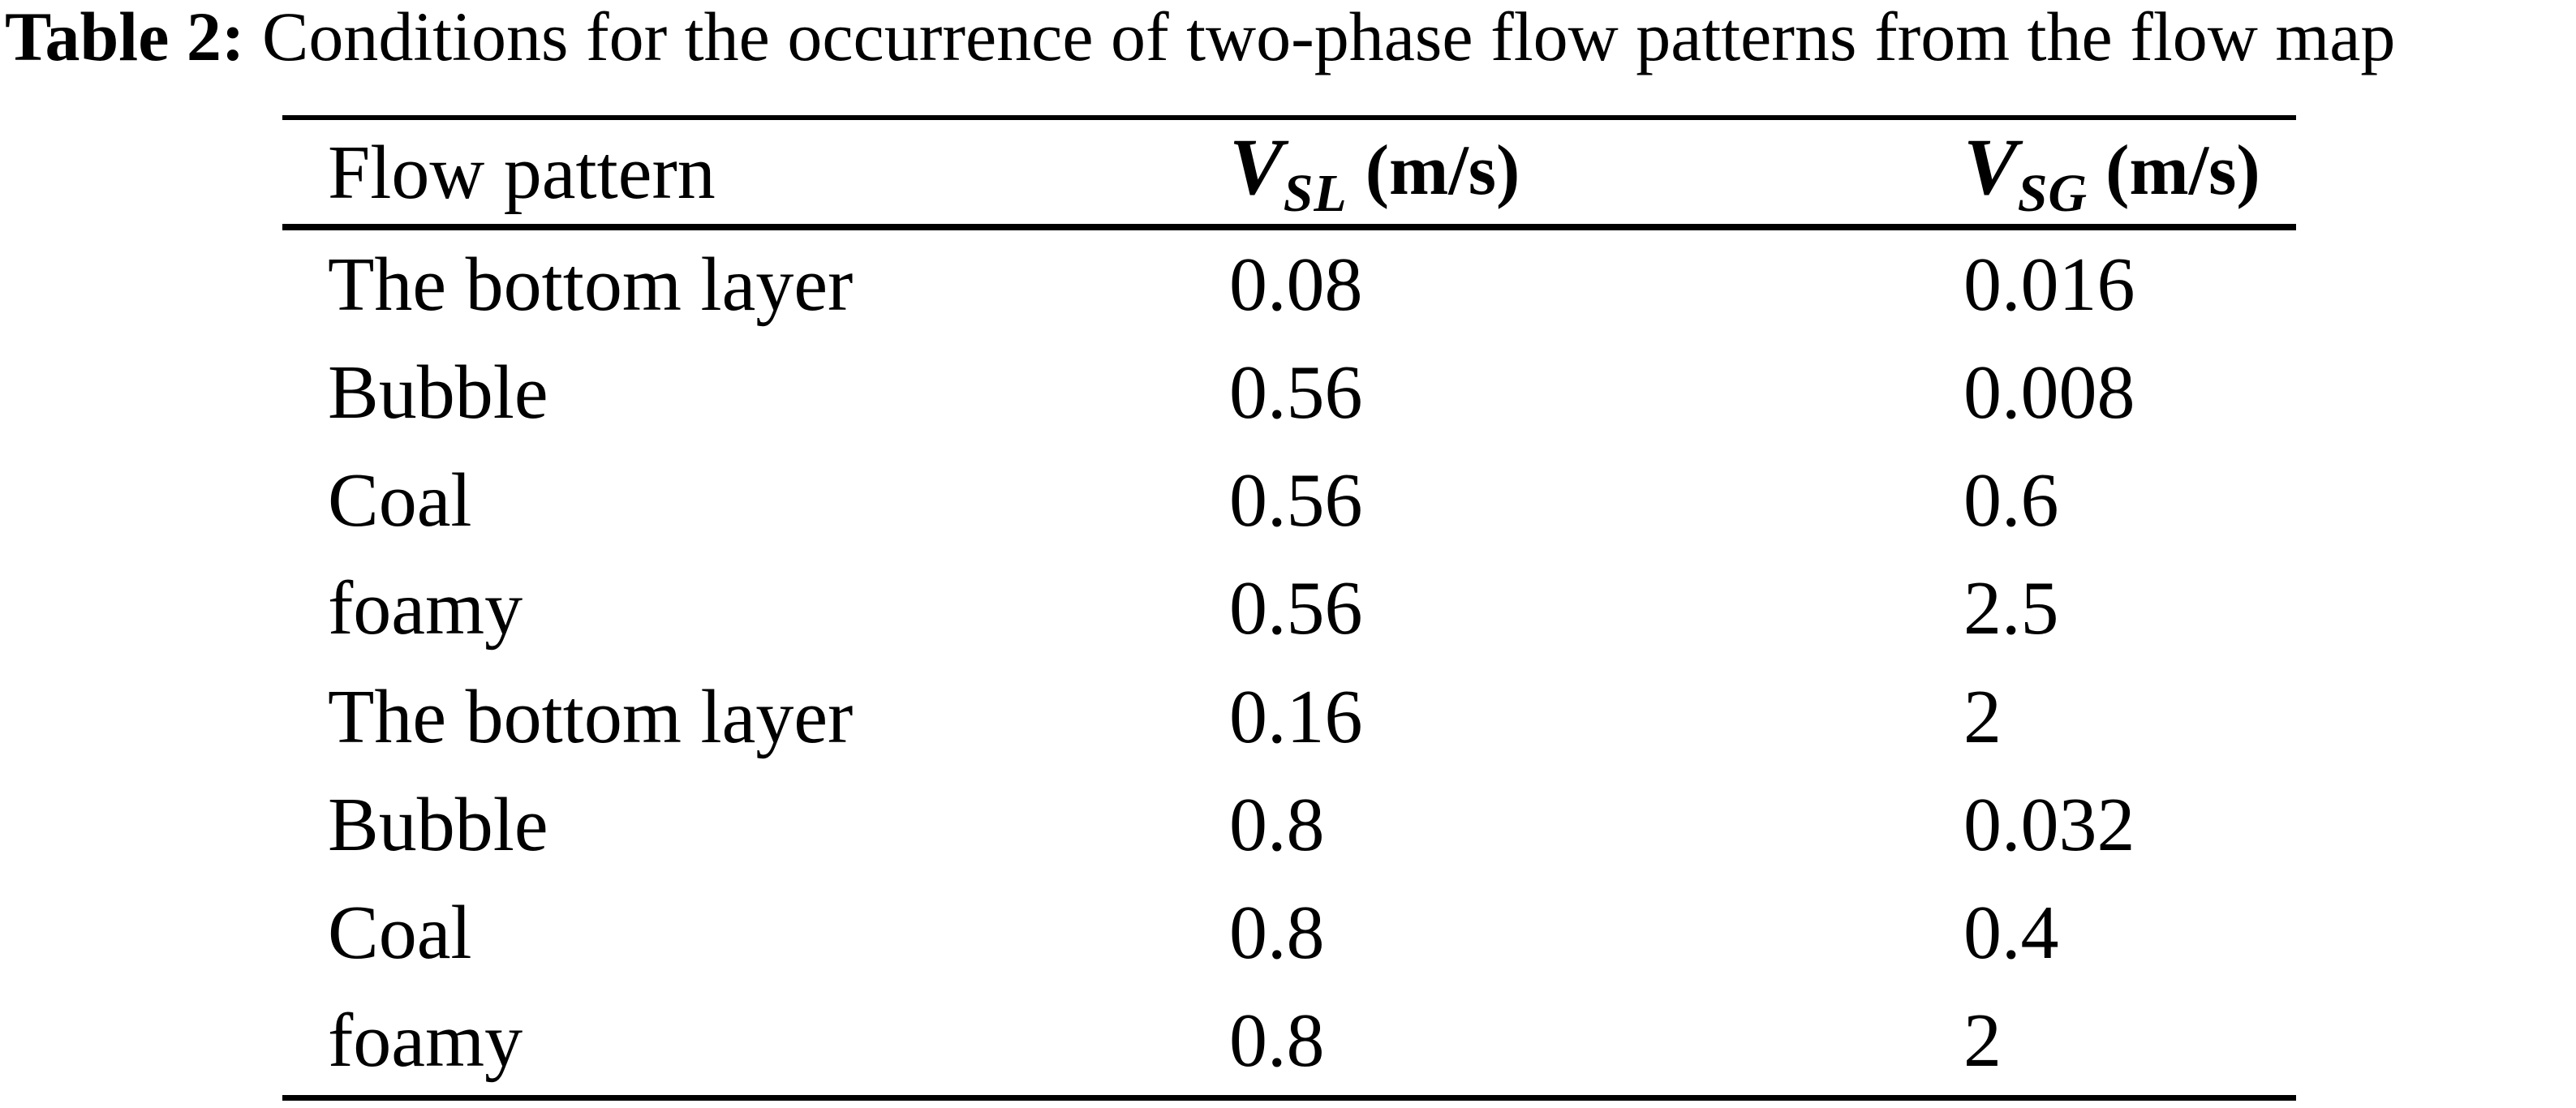 The width and height of the screenshot is (2576, 1108). I want to click on vsg-cell: 2.5, so click(2011, 608).